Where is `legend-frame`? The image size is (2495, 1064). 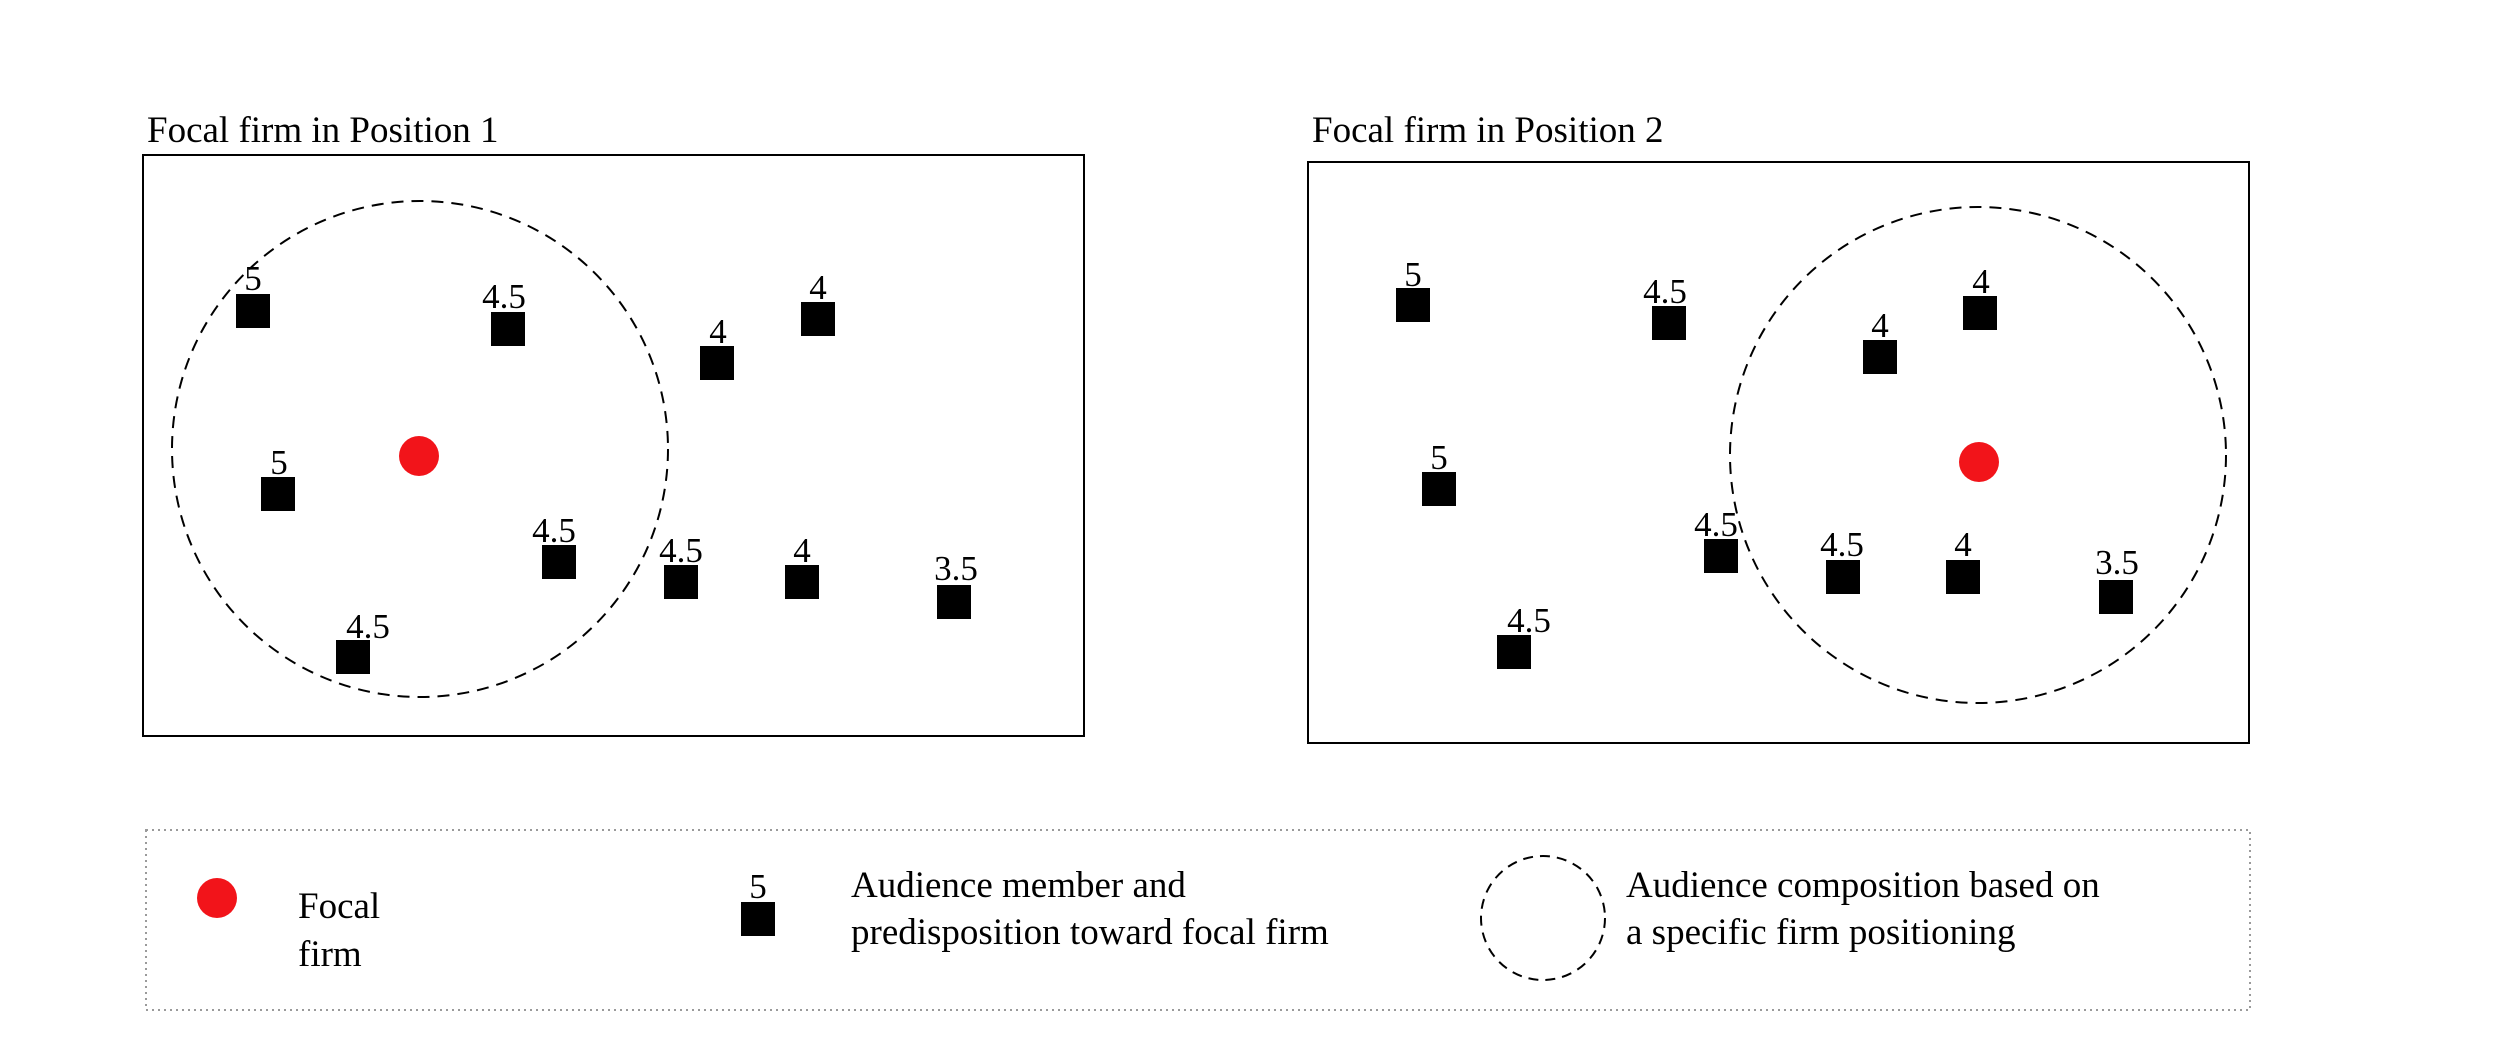
legend-frame is located at coordinates (1198, 920).